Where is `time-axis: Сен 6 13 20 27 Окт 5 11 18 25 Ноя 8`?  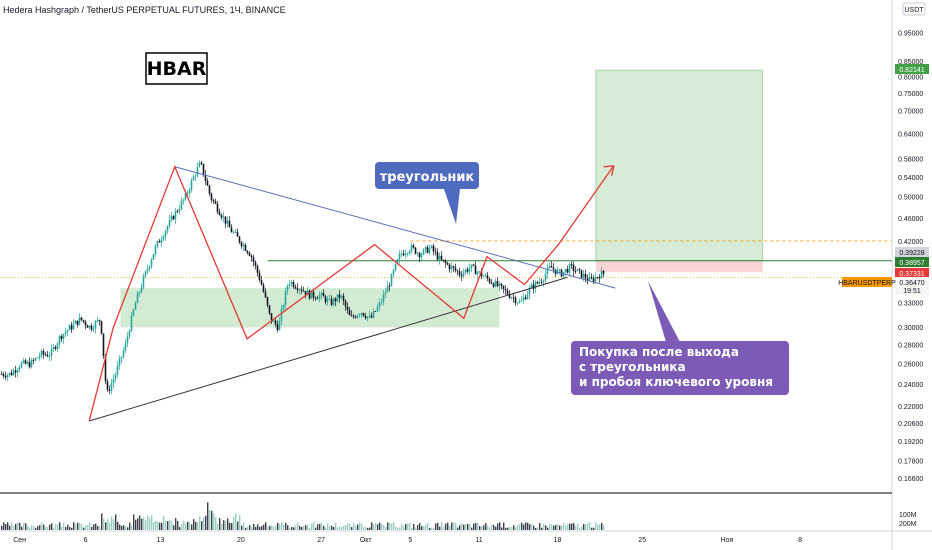
time-axis: Сен 6 13 20 27 Окт 5 11 18 25 Ноя 8 is located at coordinates (466, 537).